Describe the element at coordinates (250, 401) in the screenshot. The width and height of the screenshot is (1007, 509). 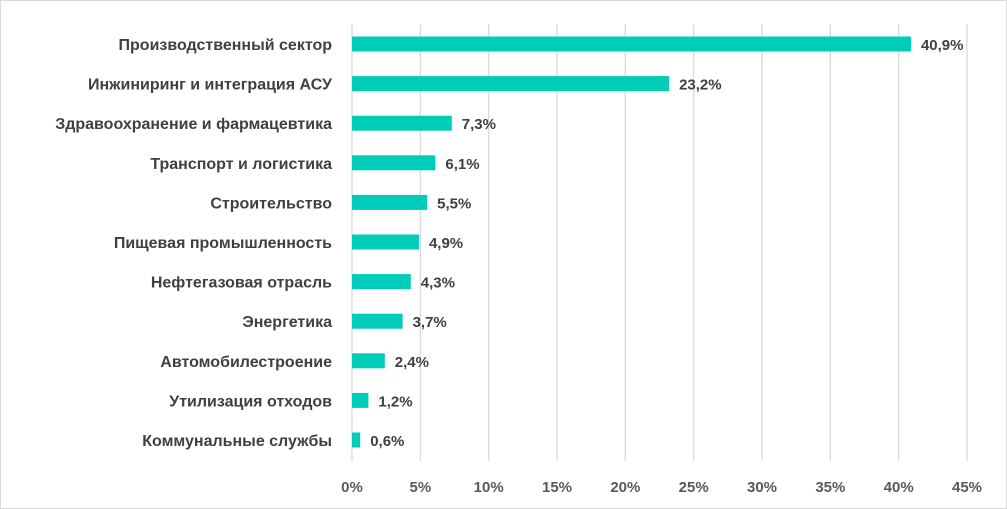
I see `category-label: Утилизация отходов` at that location.